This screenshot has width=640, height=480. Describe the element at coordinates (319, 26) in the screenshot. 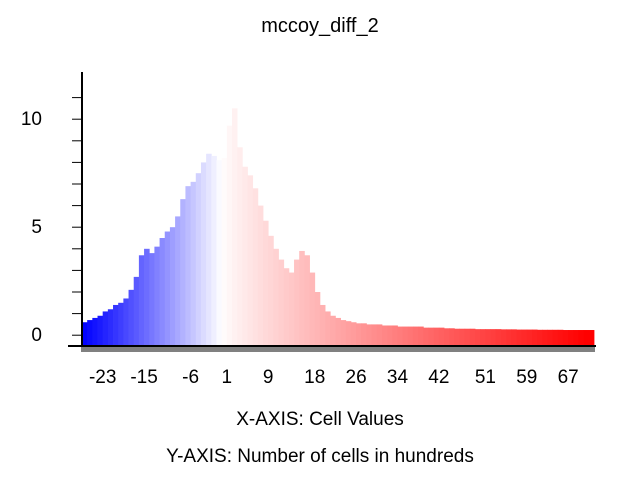

I see `chart-title: mccoy_diff_2` at that location.